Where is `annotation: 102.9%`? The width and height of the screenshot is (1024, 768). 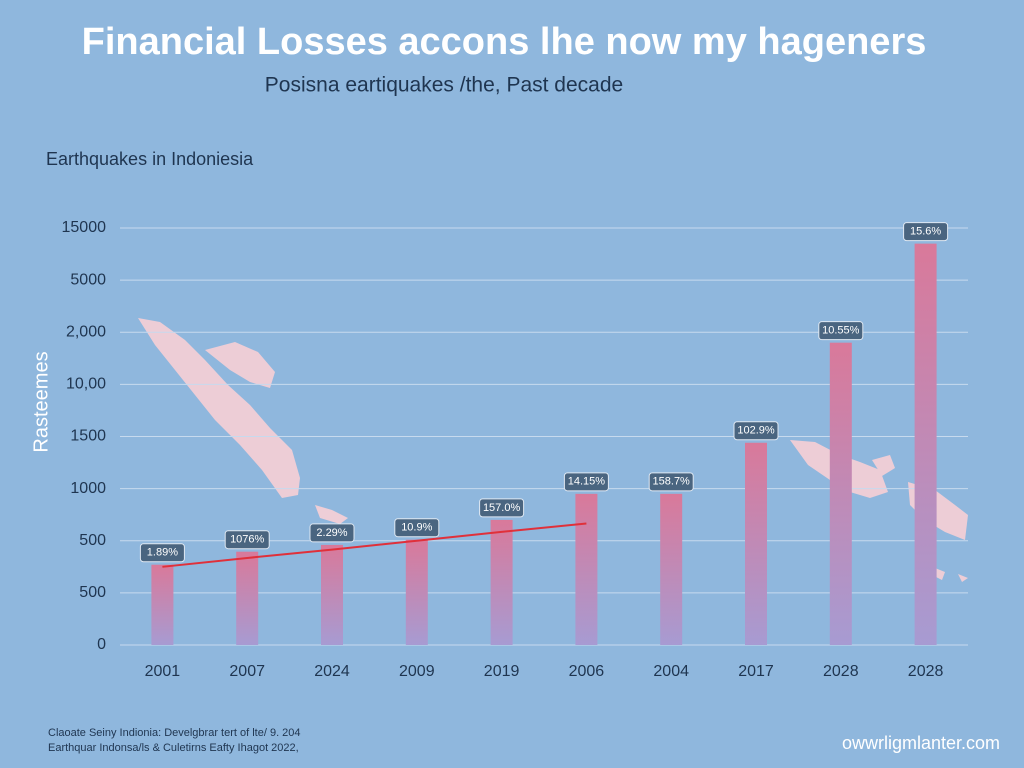 annotation: 102.9% is located at coordinates (756, 431).